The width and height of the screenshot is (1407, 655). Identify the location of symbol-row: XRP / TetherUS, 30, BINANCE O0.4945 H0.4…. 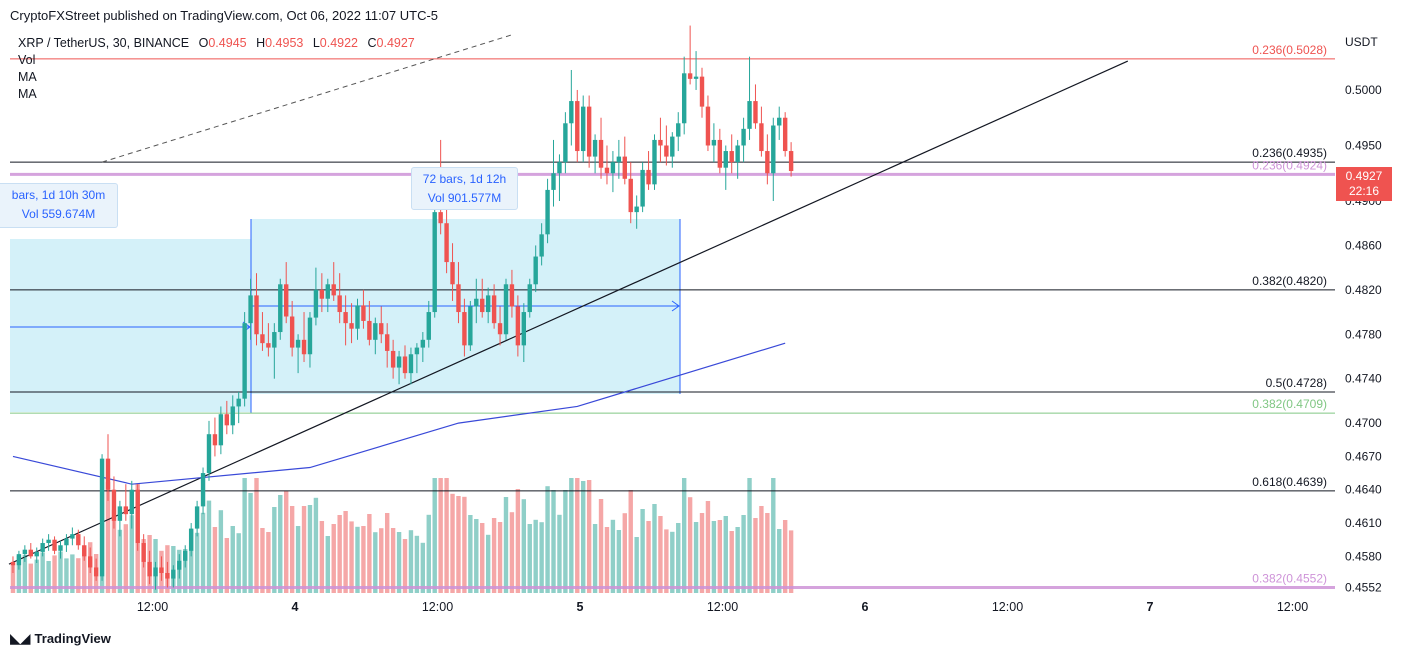
(216, 43).